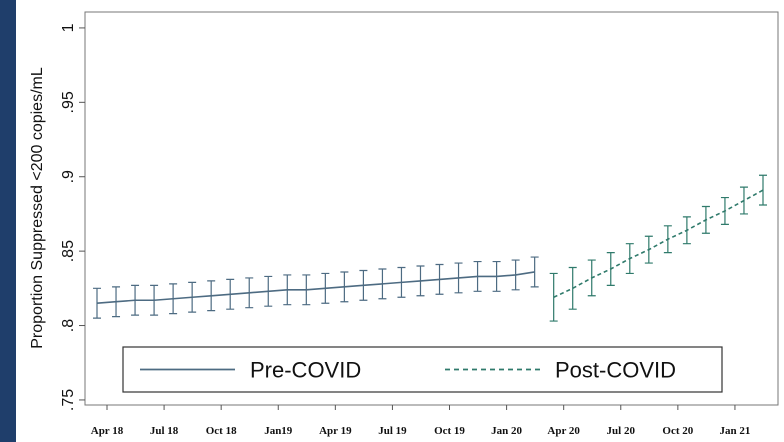 The width and height of the screenshot is (784, 442). What do you see at coordinates (449, 431) in the screenshot?
I see `x-tick-label: Oct 19` at bounding box center [449, 431].